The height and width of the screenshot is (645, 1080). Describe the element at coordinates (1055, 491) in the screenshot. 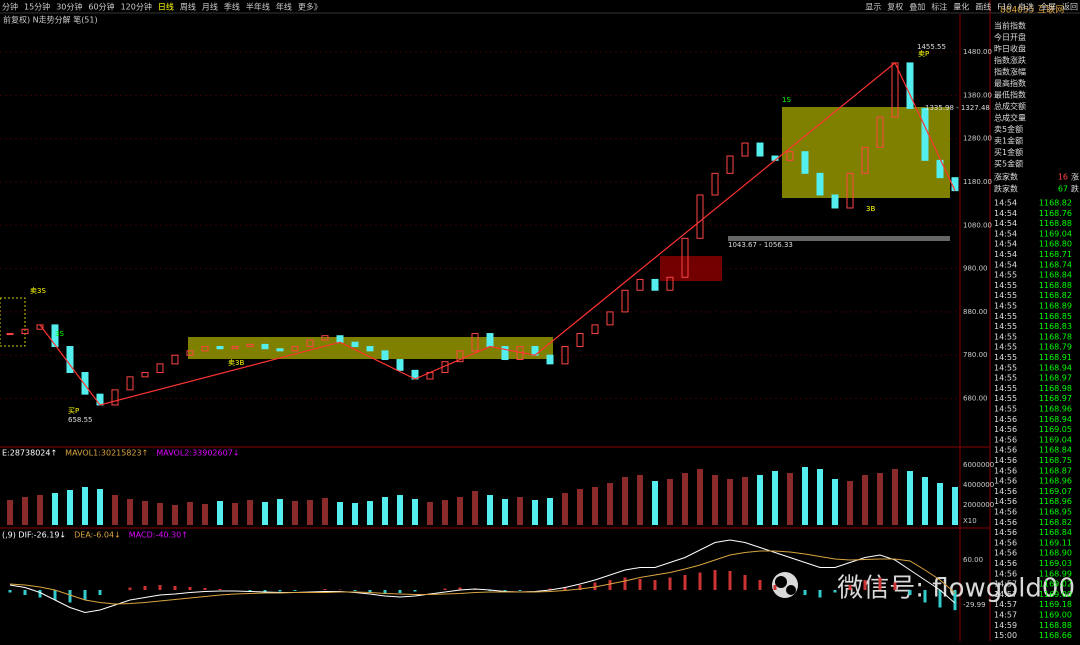

I see `tick-price: 1169.07` at that location.